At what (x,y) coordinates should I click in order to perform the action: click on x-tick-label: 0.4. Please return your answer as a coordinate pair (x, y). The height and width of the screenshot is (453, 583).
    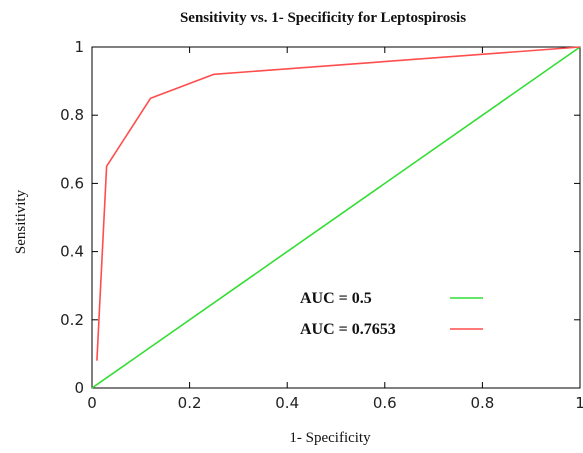
    Looking at the image, I should click on (287, 403).